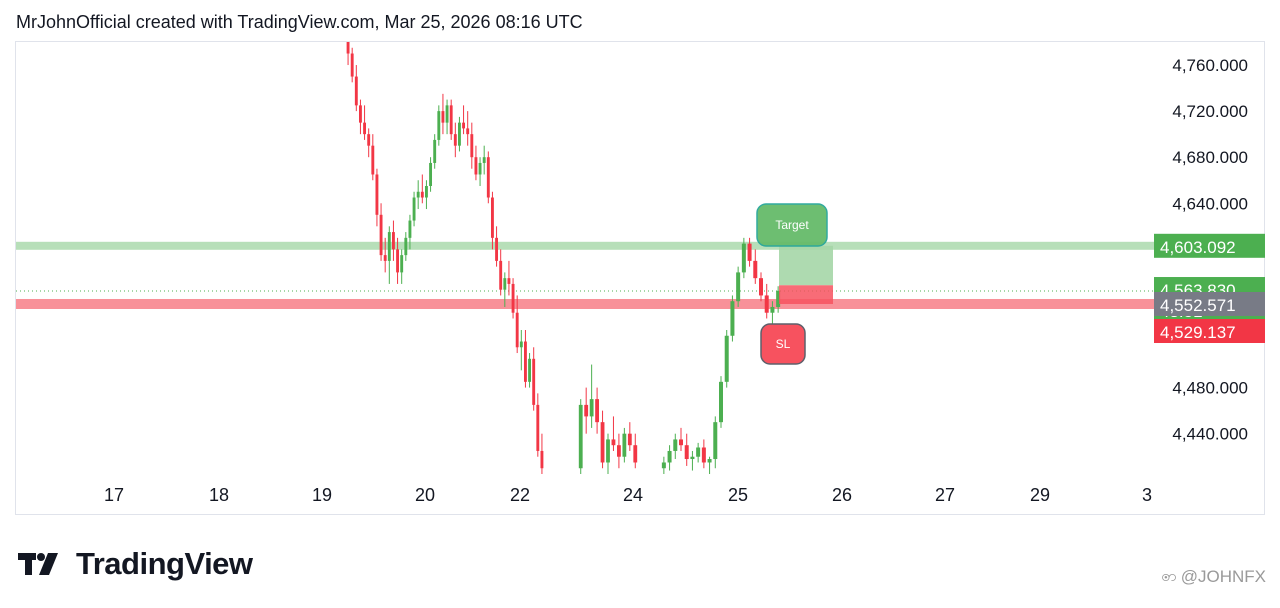  Describe the element at coordinates (1040, 495) in the screenshot. I see `x-tick-label: 29` at that location.